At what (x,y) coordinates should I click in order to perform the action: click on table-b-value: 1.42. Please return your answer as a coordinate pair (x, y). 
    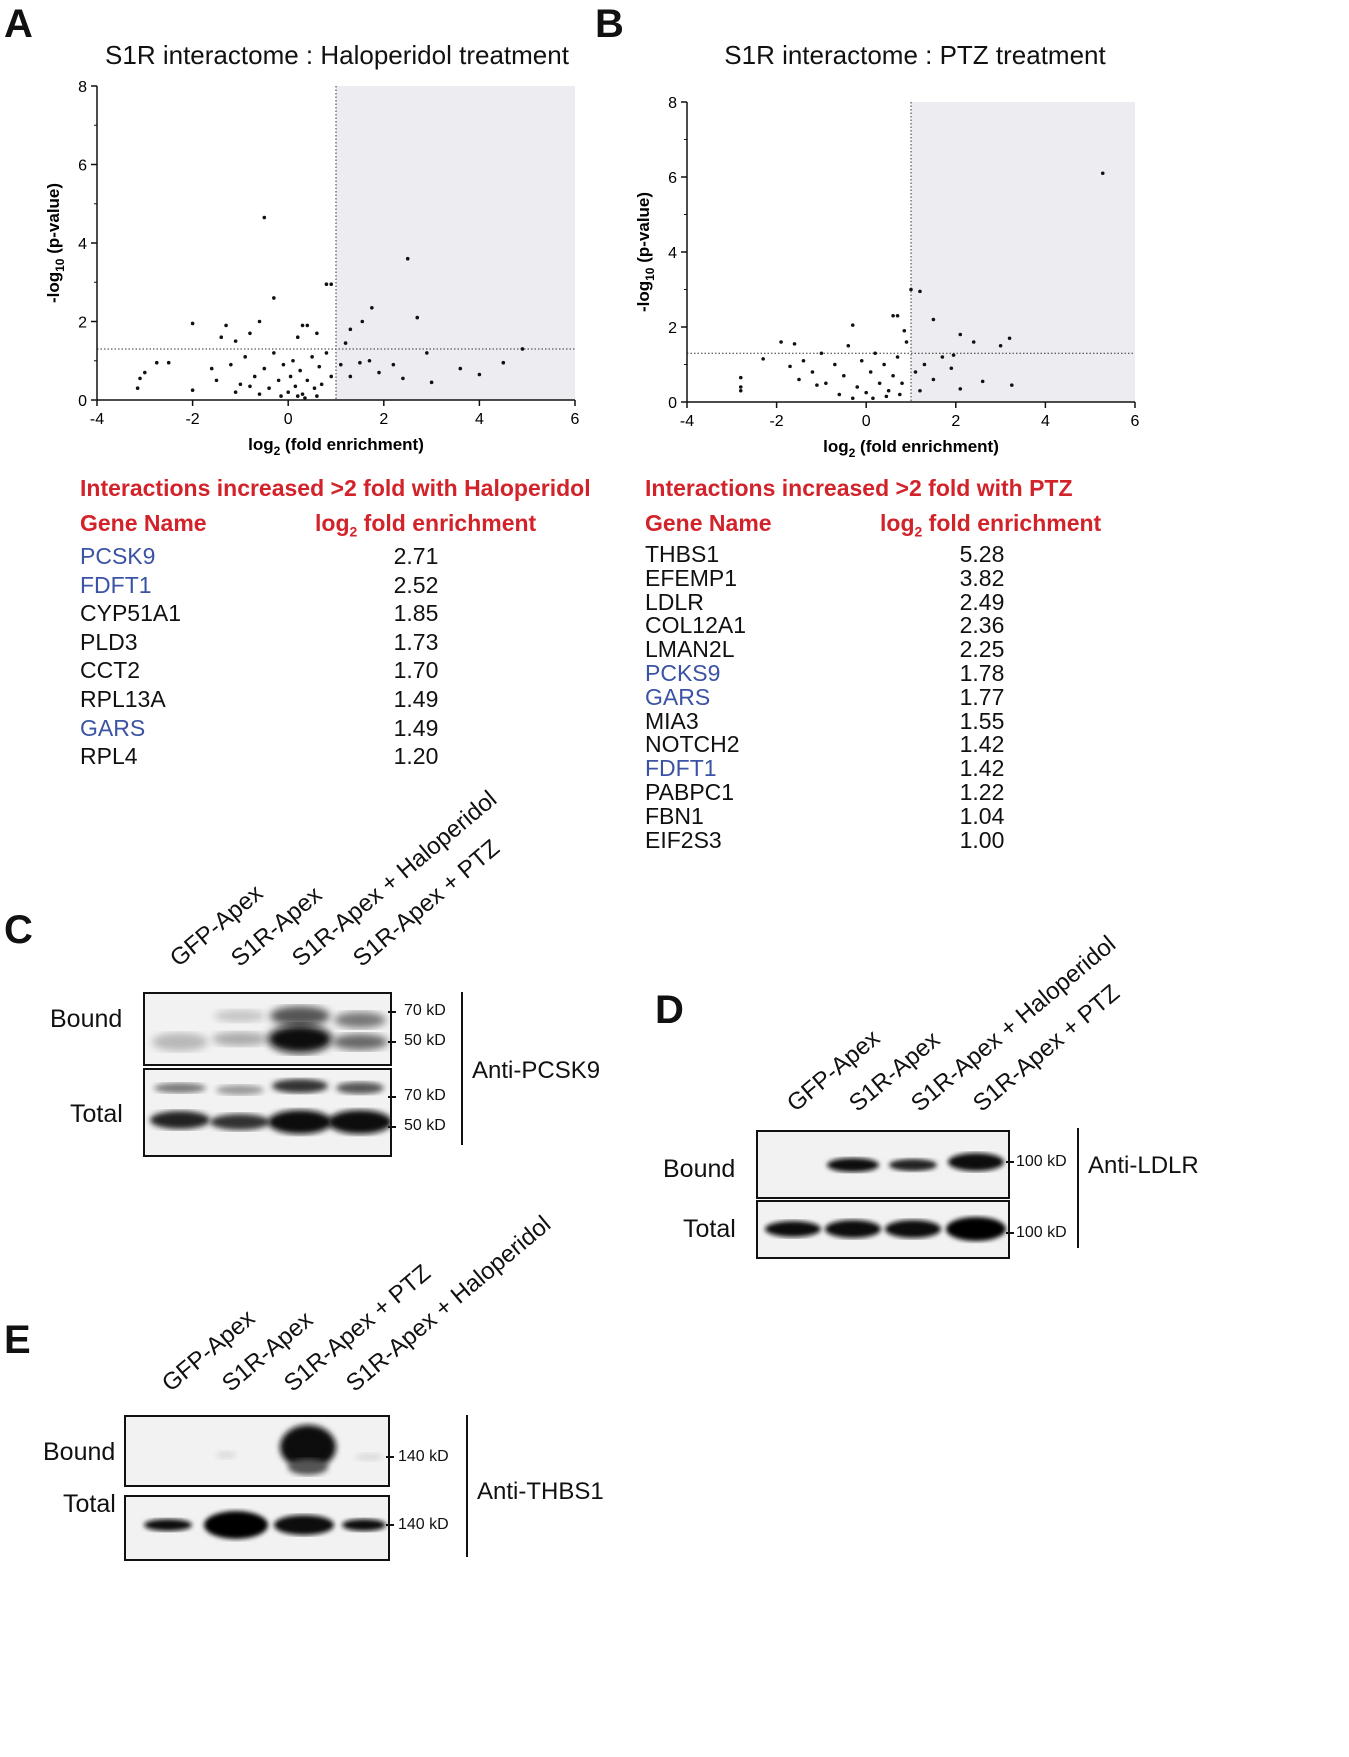
    Looking at the image, I should click on (982, 768).